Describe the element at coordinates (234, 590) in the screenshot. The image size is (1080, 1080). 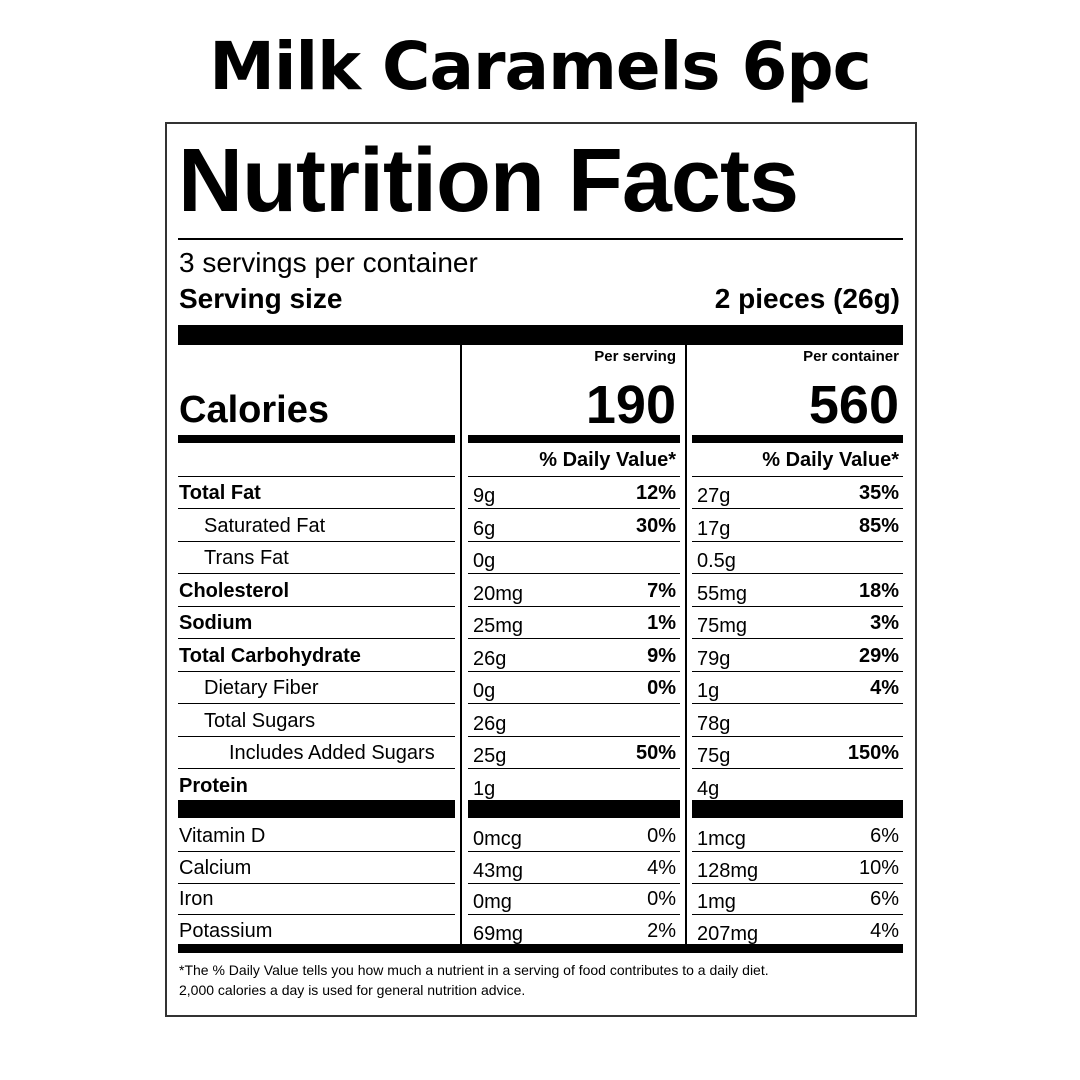
I see `nutrient-name: Cholesterol` at that location.